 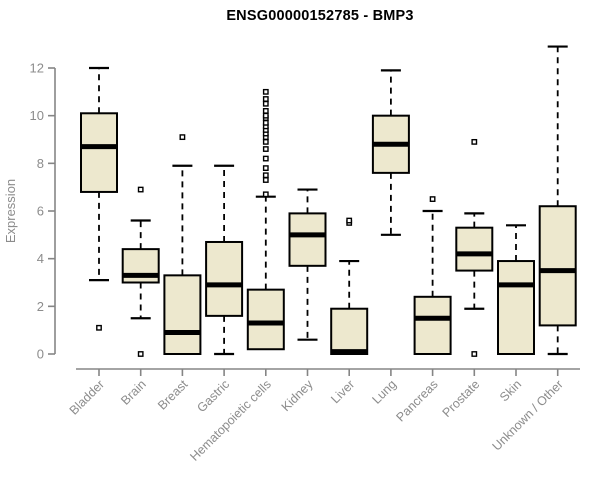 I want to click on chart-title: ENSG00000152785 - BMP3, so click(x=320, y=16).